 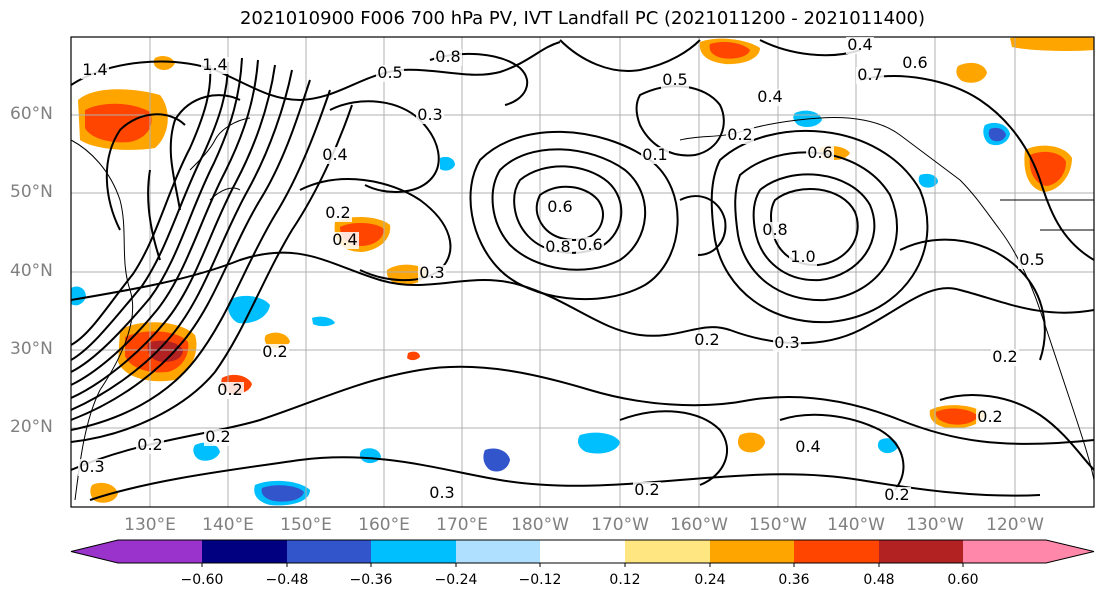 I want to click on colorbar-tick-label: −0.24, so click(x=456, y=580).